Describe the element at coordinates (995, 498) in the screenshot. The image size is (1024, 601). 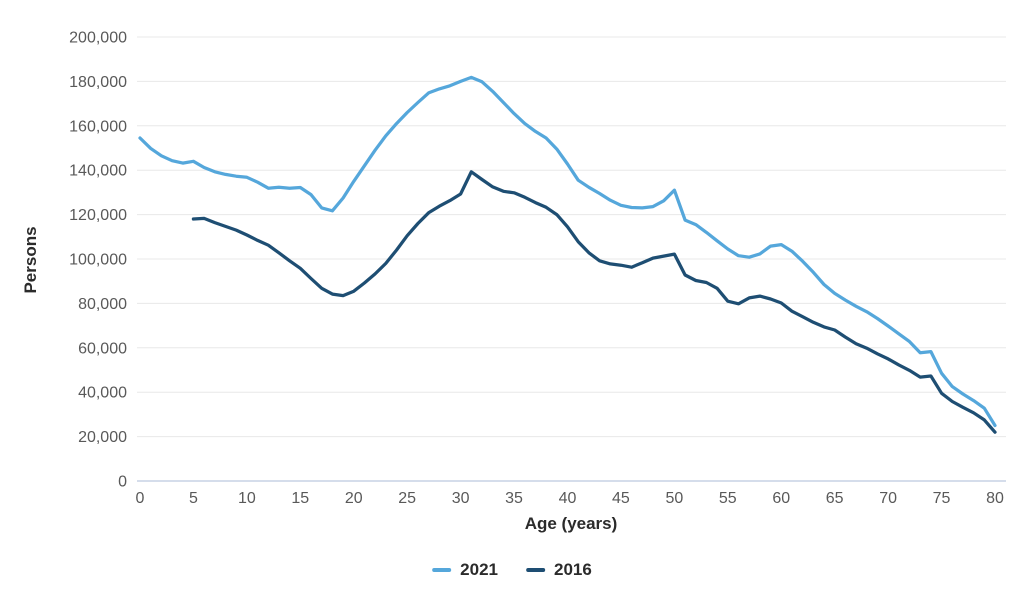
I see `x-tick-label: 80` at that location.